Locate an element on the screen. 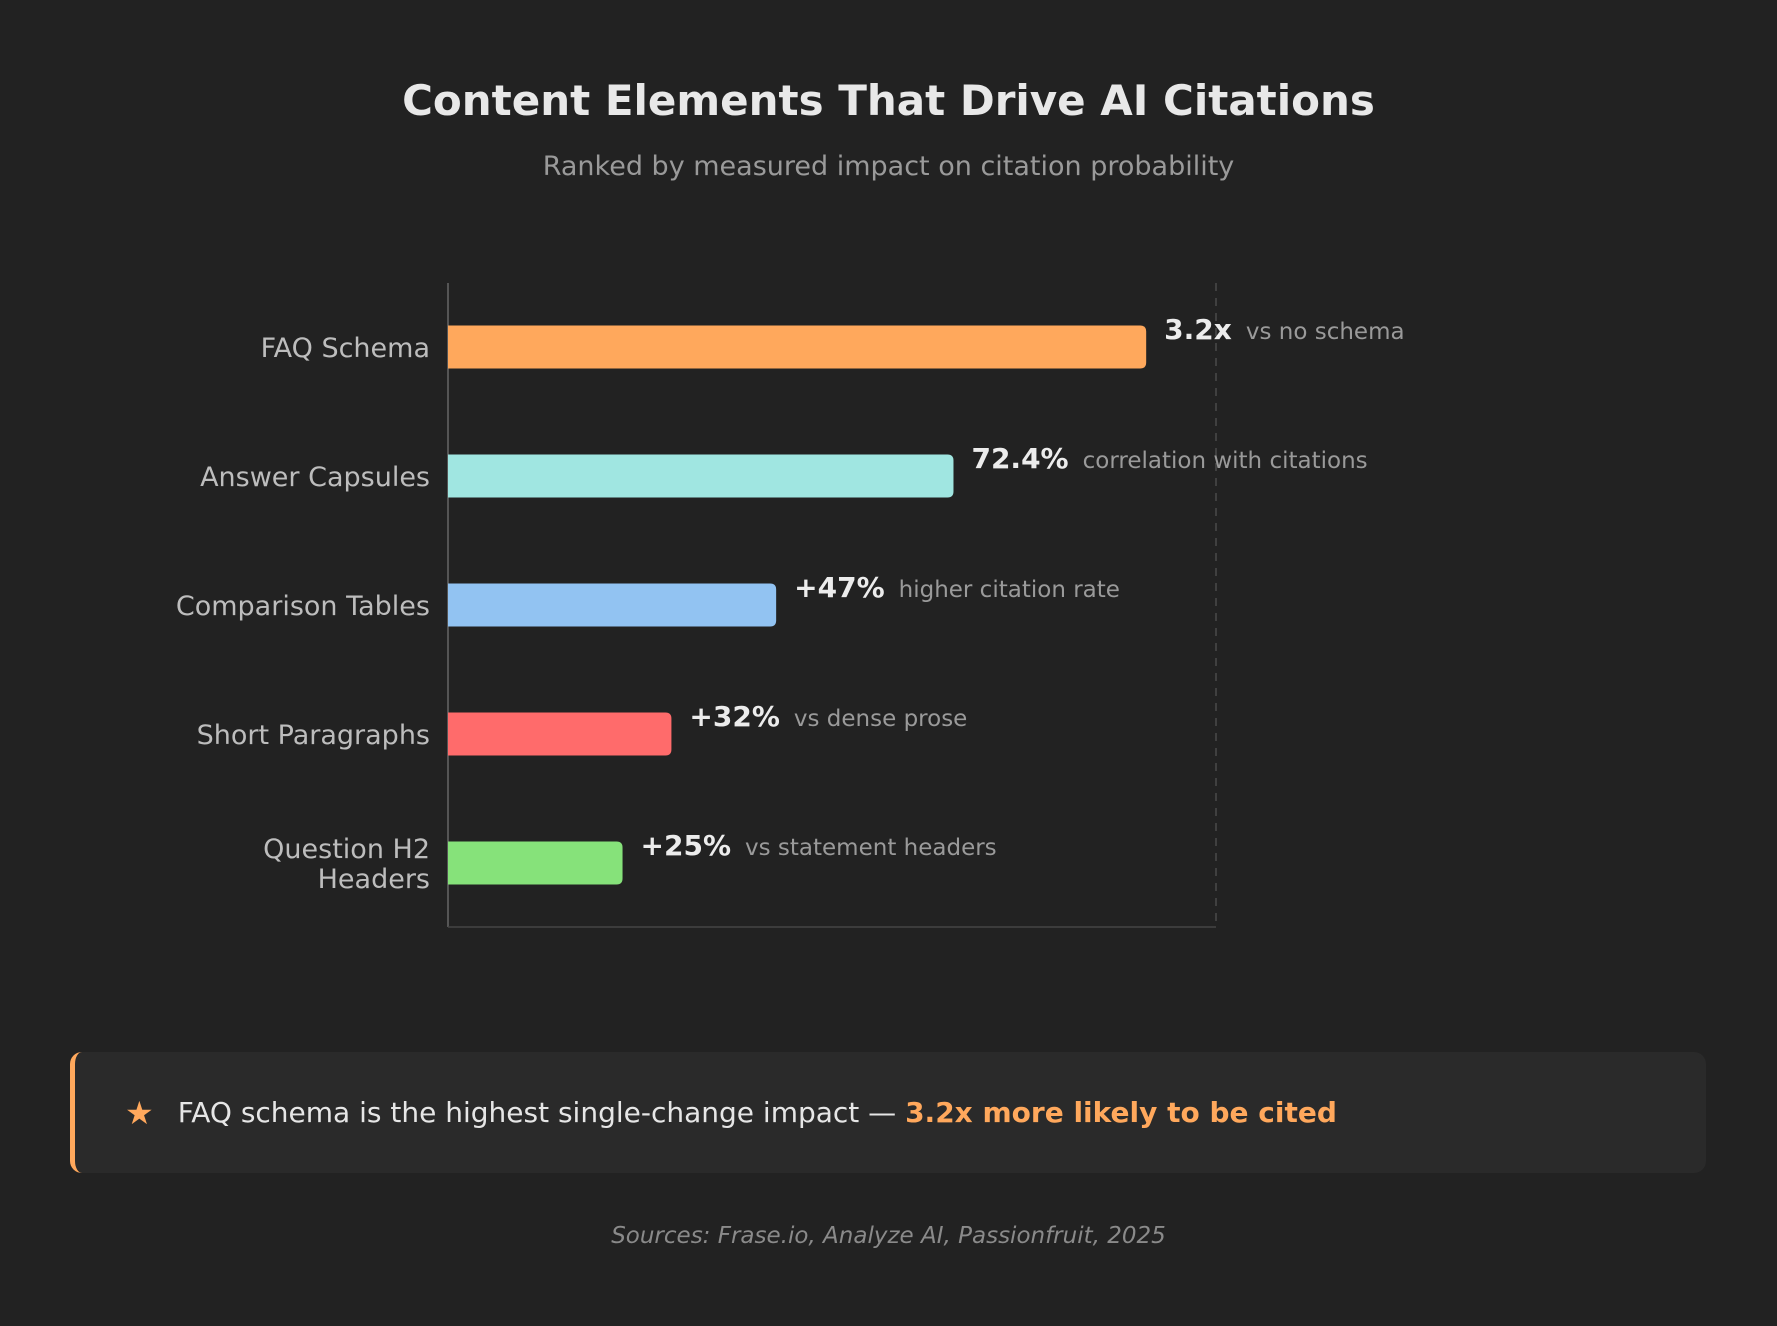 The image size is (1777, 1326). description-label: vs dense prose is located at coordinates (880, 719).